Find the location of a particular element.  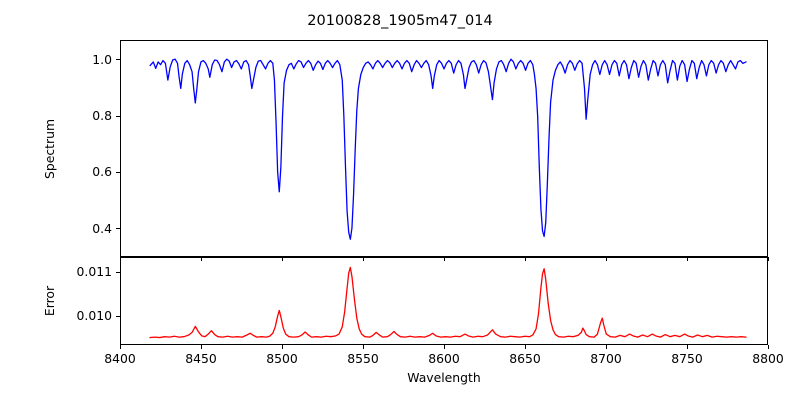

error-line is located at coordinates (448, 302).